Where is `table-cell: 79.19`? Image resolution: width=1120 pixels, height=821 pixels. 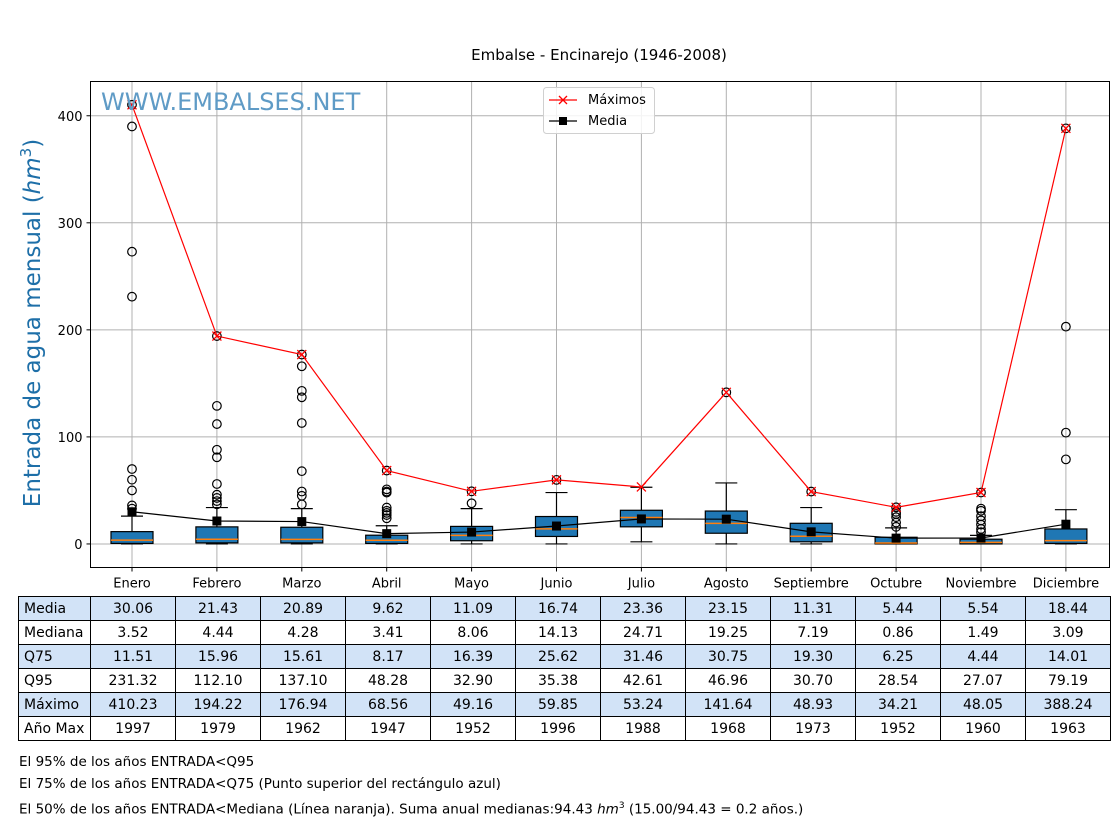 table-cell: 79.19 is located at coordinates (1068, 680).